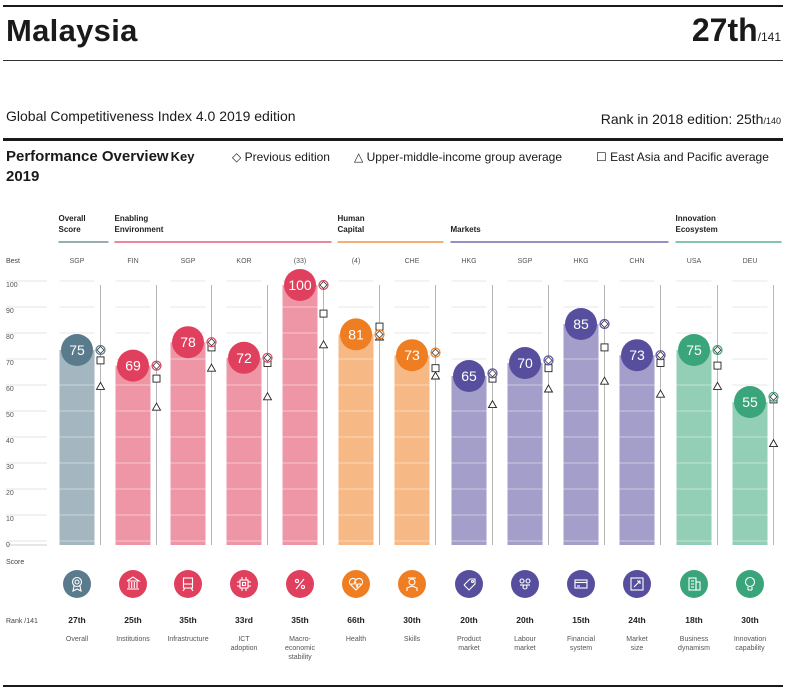  I want to click on y-tick-label: 80, so click(10, 337).